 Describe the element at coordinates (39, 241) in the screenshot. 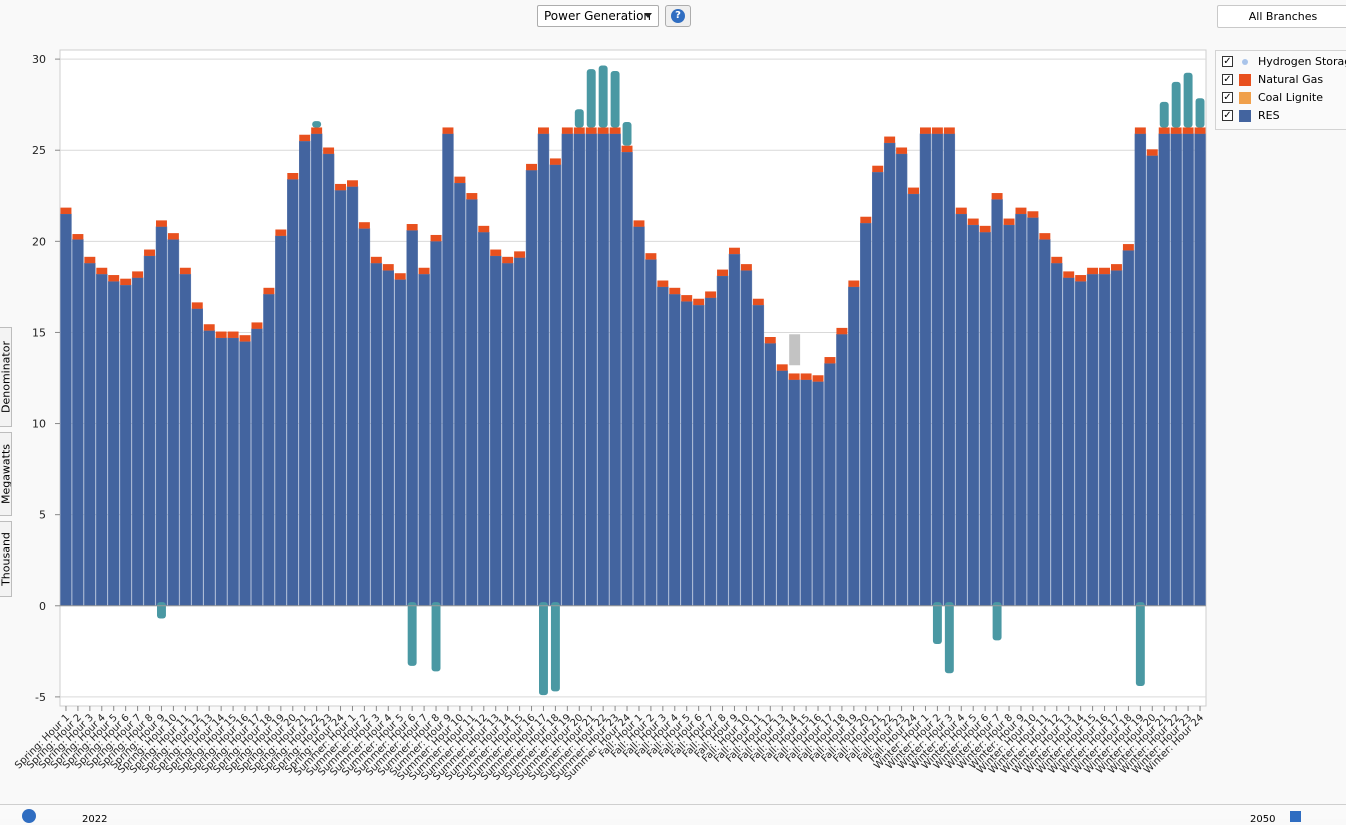

I see `y-tick-label: 20` at that location.